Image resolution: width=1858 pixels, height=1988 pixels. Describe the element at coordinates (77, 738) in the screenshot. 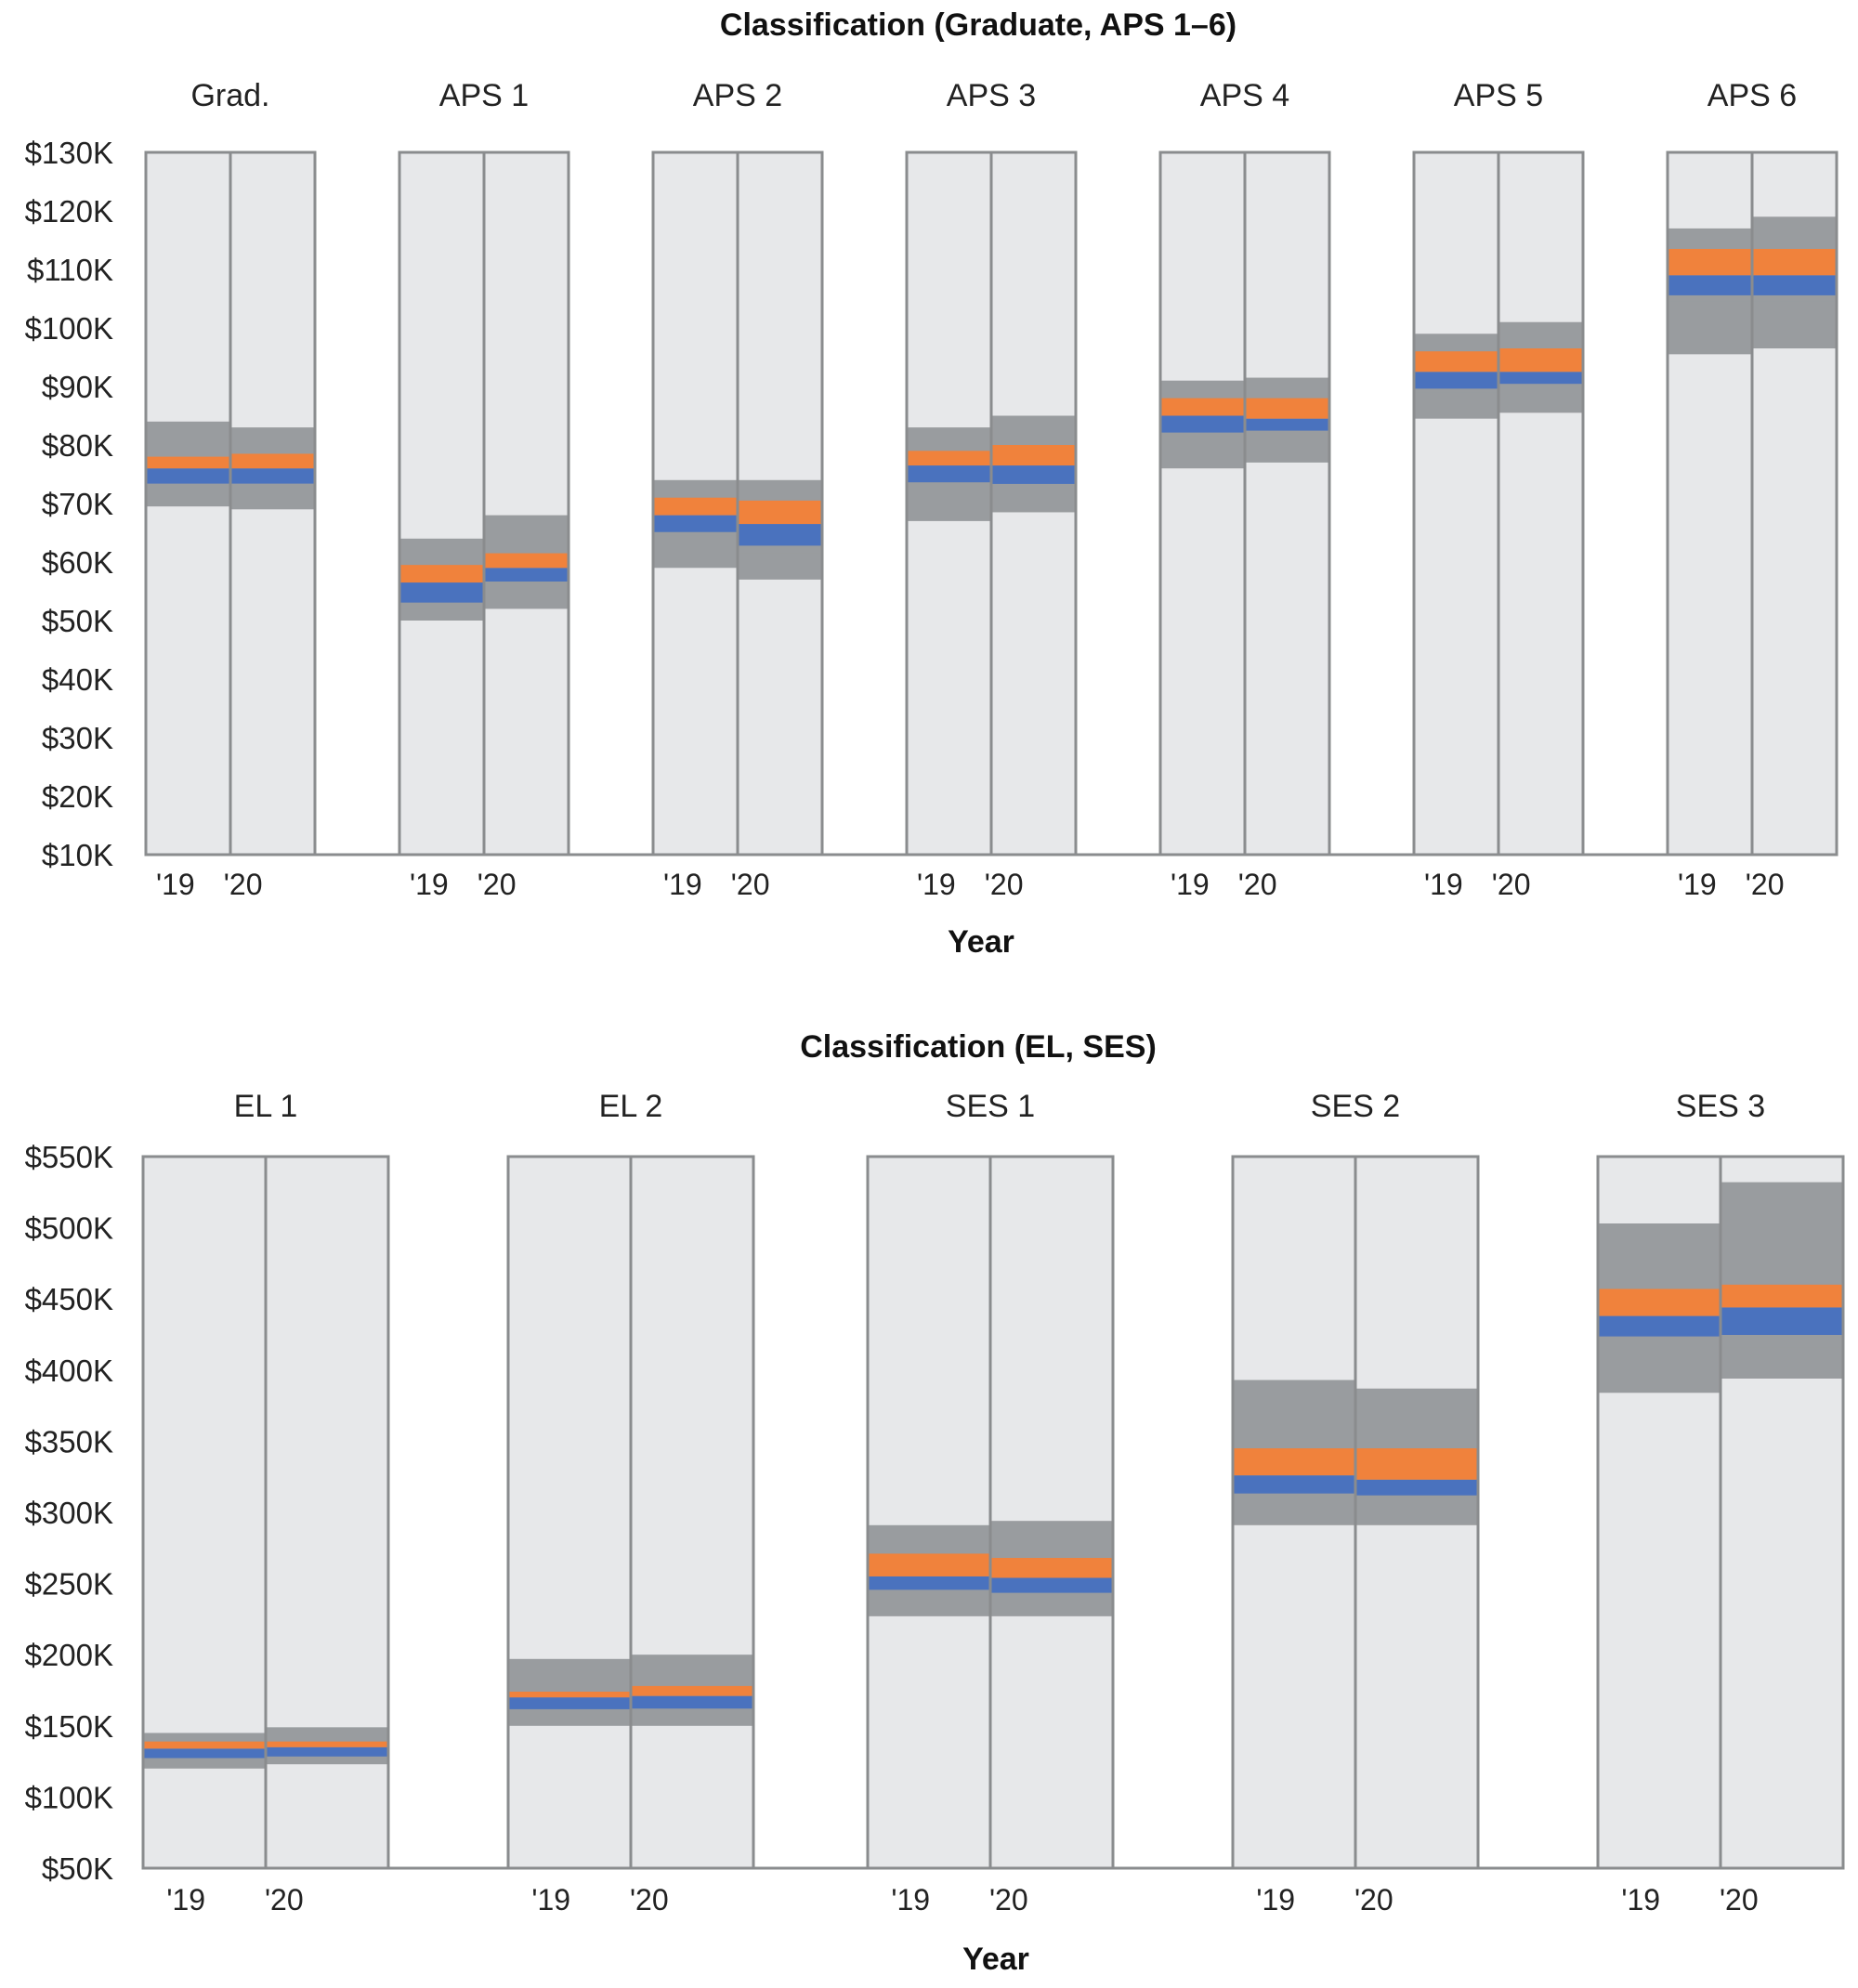

I see `y-tick-label: $30K` at that location.